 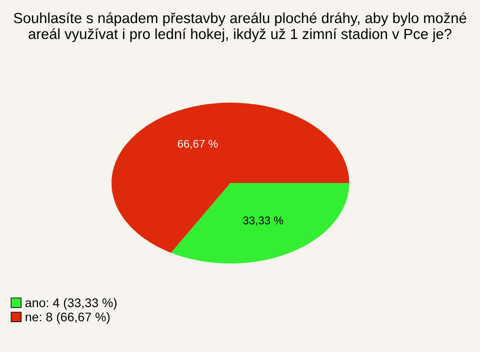 I want to click on data-label: 33,33 %, so click(x=263, y=221).